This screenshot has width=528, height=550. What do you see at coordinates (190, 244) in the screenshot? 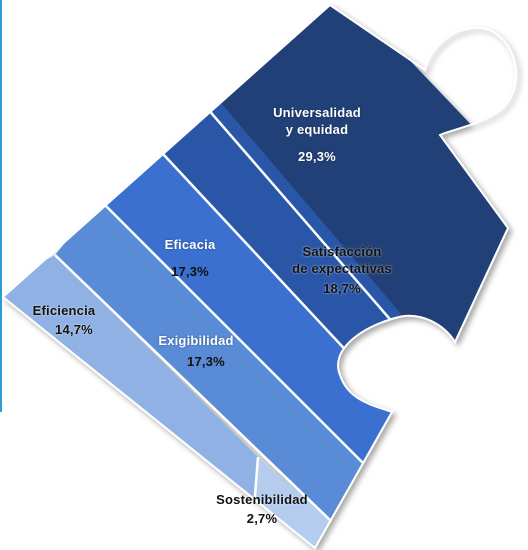
I see `label-eficacia-name: Eficacia` at bounding box center [190, 244].